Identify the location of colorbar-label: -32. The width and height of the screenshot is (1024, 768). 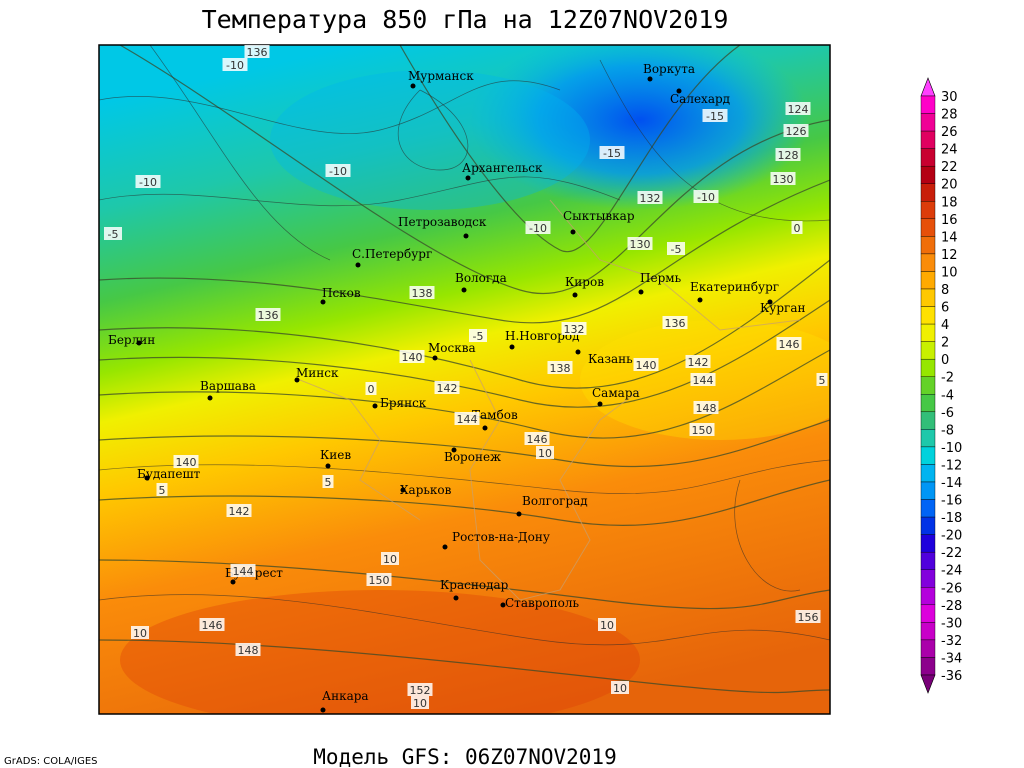
(951, 641).